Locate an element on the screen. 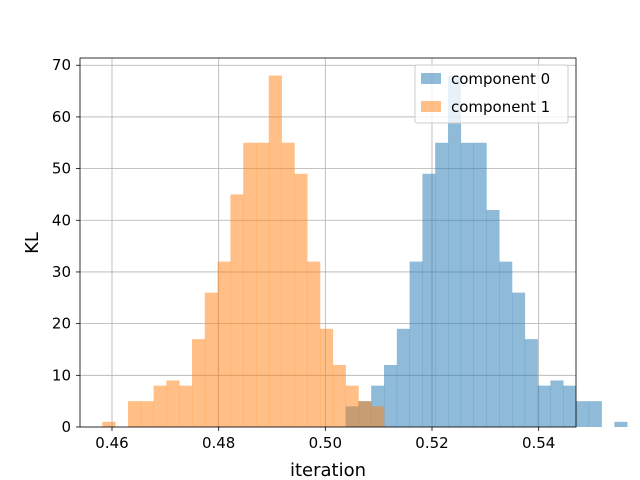 The image size is (640, 480). x-axis-label: iteration is located at coordinates (328, 470).